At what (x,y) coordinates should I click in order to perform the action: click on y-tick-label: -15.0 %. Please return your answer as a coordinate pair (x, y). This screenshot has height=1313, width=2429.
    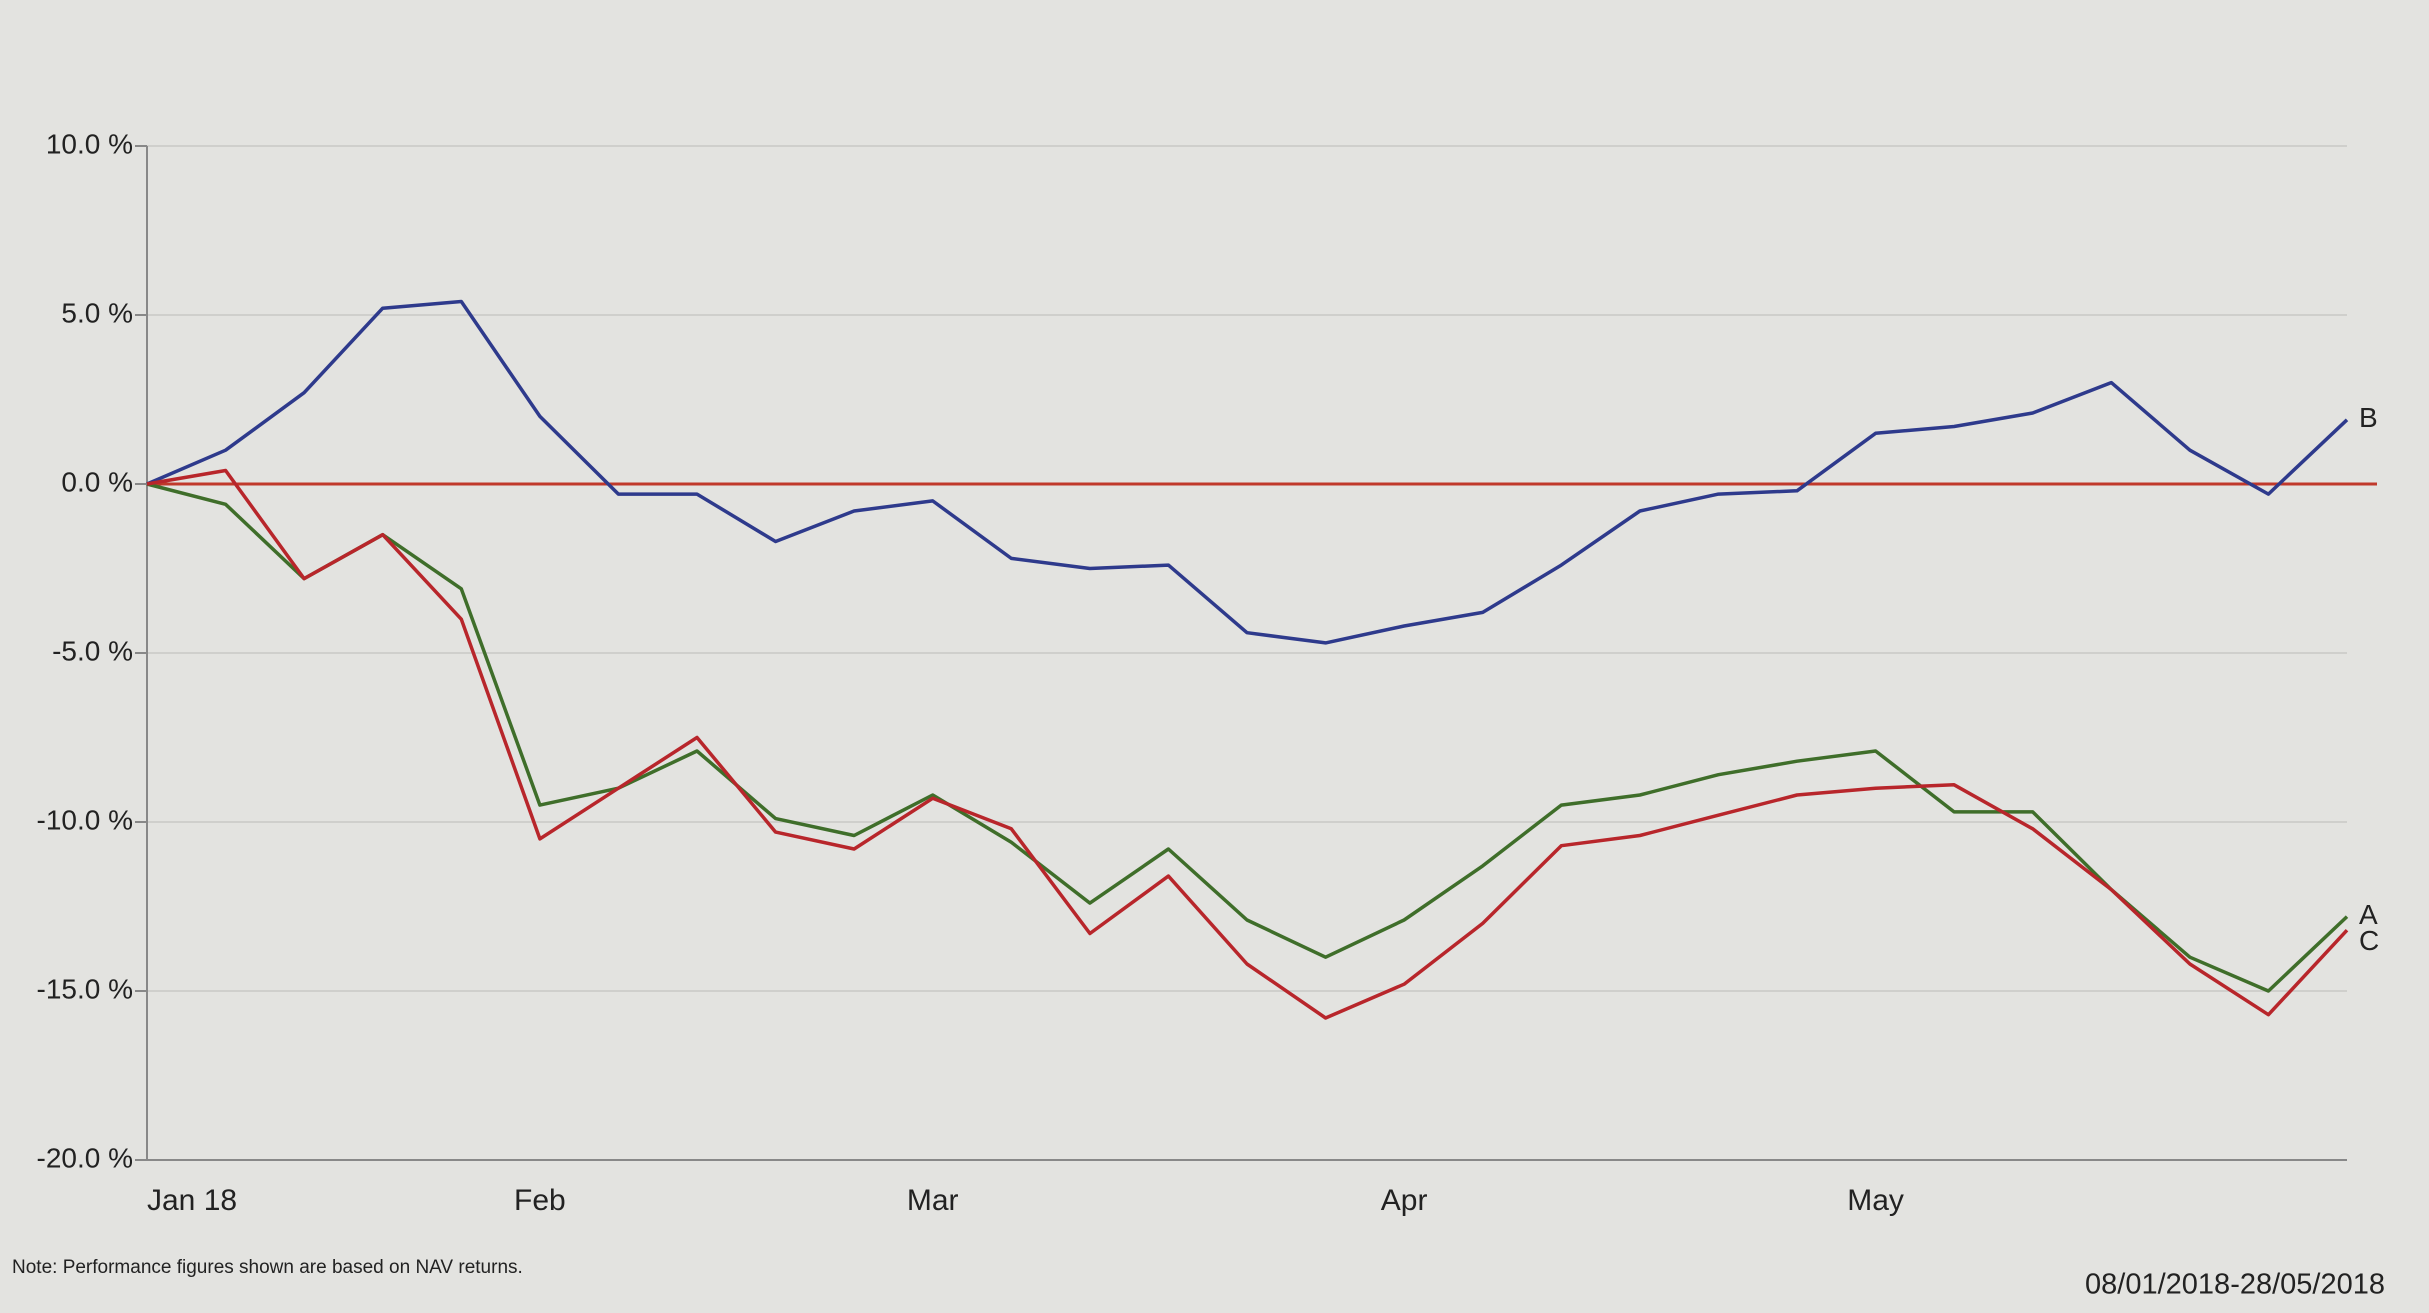
    Looking at the image, I should click on (85, 988).